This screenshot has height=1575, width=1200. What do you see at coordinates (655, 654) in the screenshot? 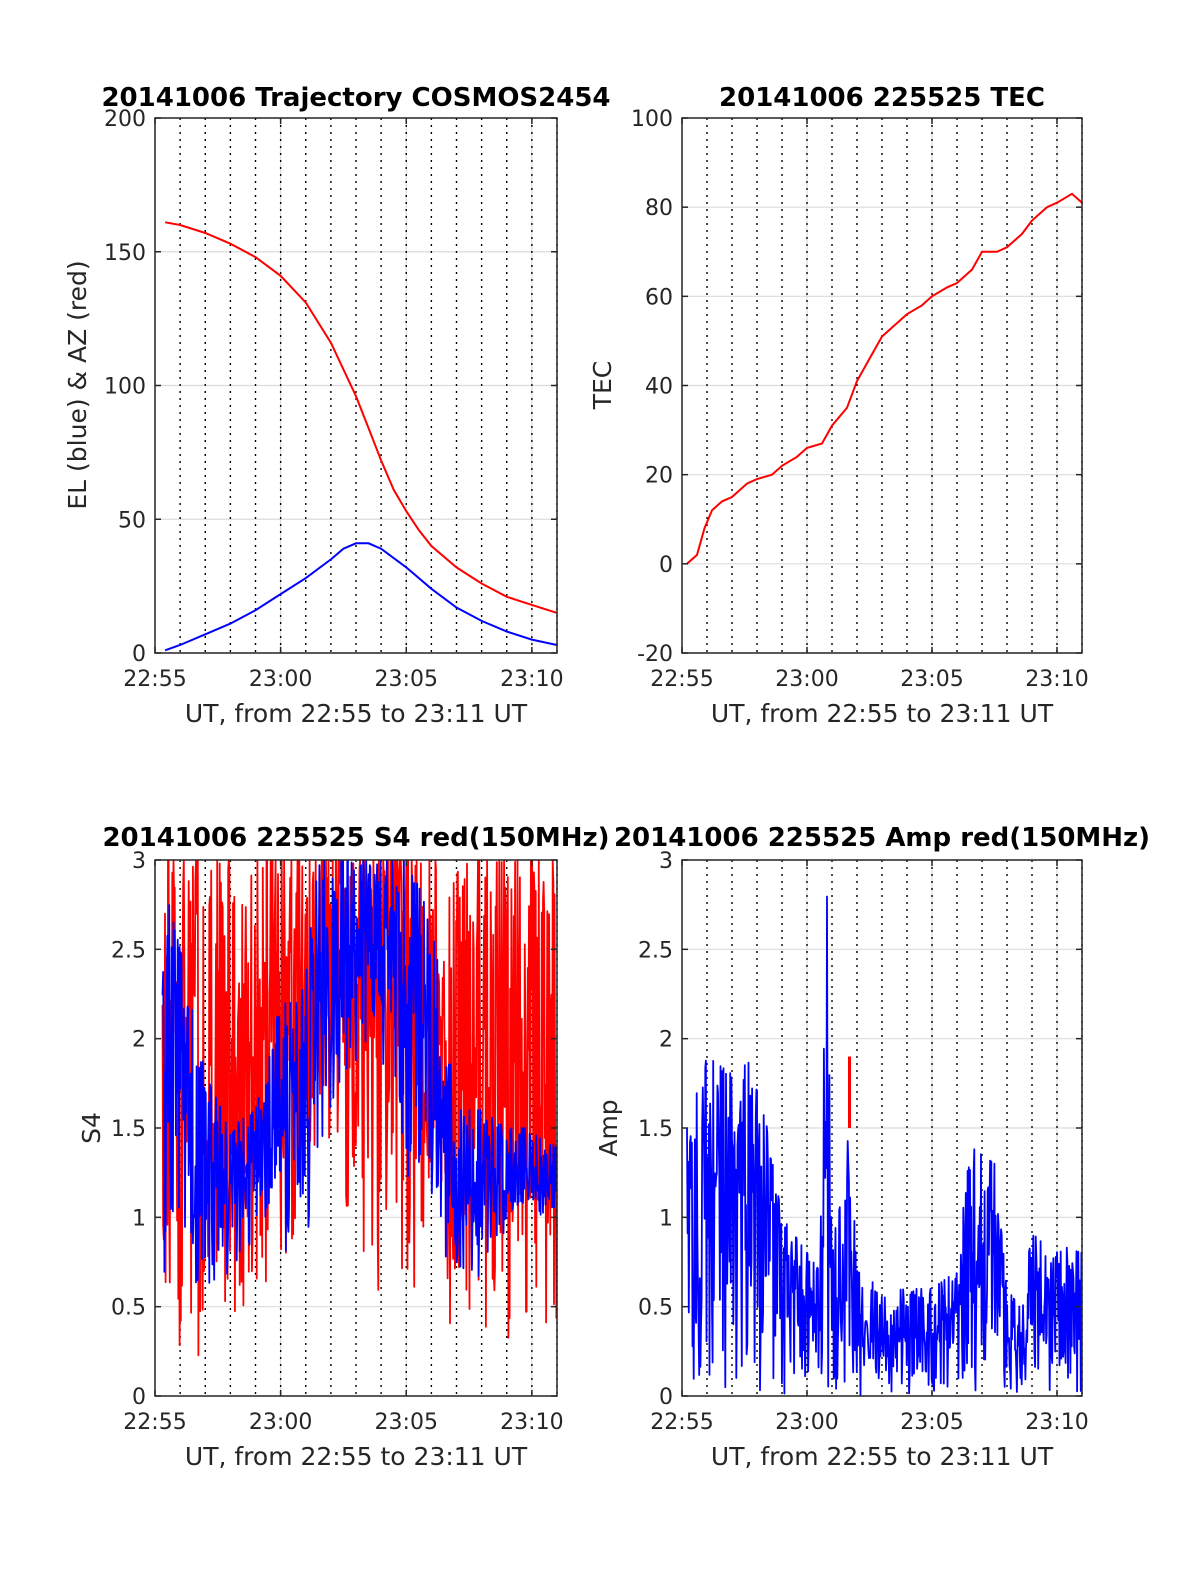
I see `y-tick-label: -20` at bounding box center [655, 654].